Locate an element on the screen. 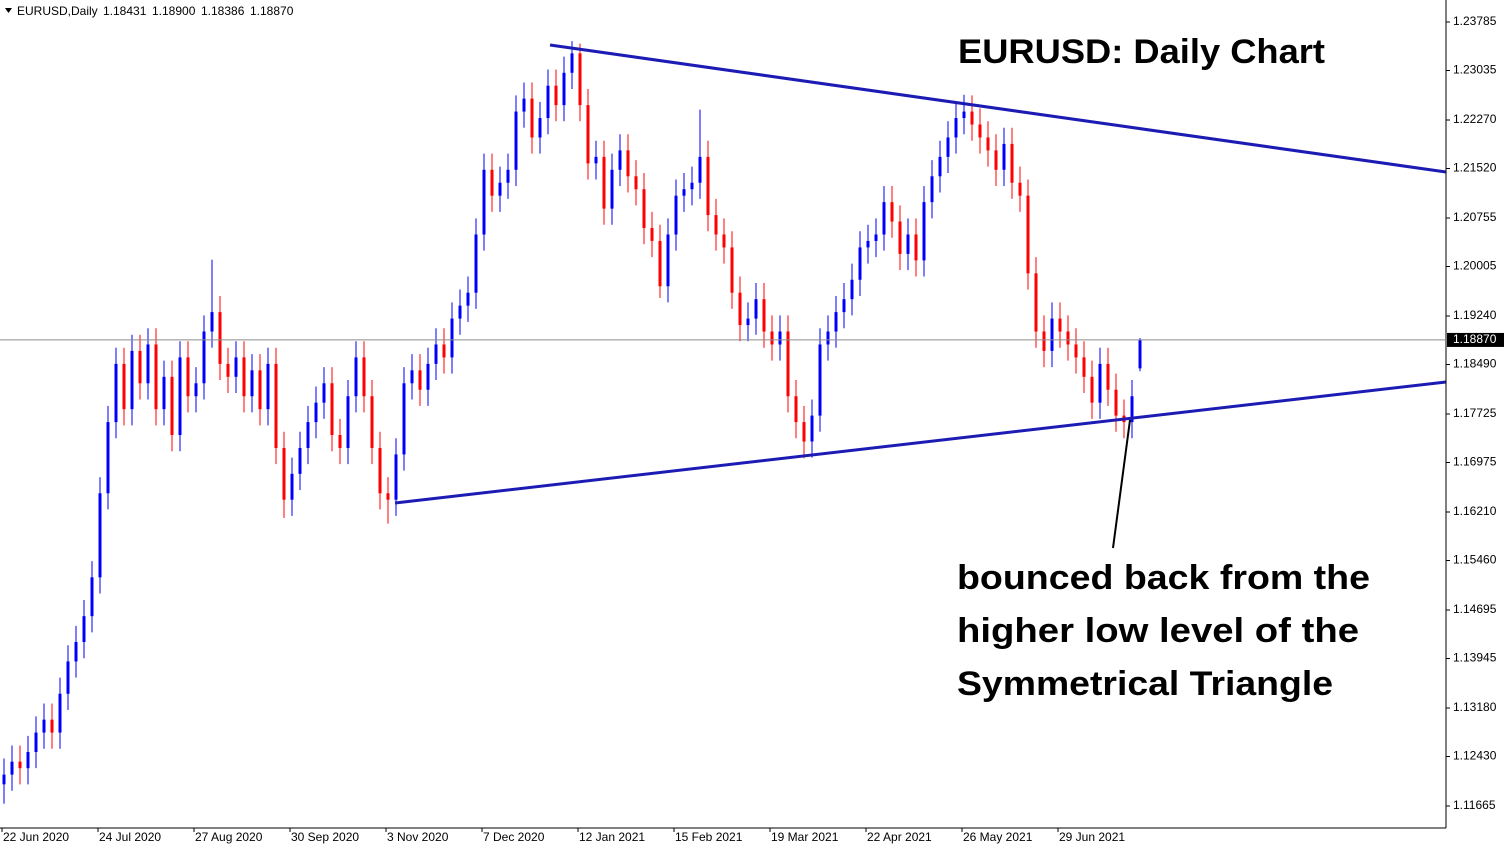 The image size is (1510, 850). header-high: 1.18900 is located at coordinates (174, 11).